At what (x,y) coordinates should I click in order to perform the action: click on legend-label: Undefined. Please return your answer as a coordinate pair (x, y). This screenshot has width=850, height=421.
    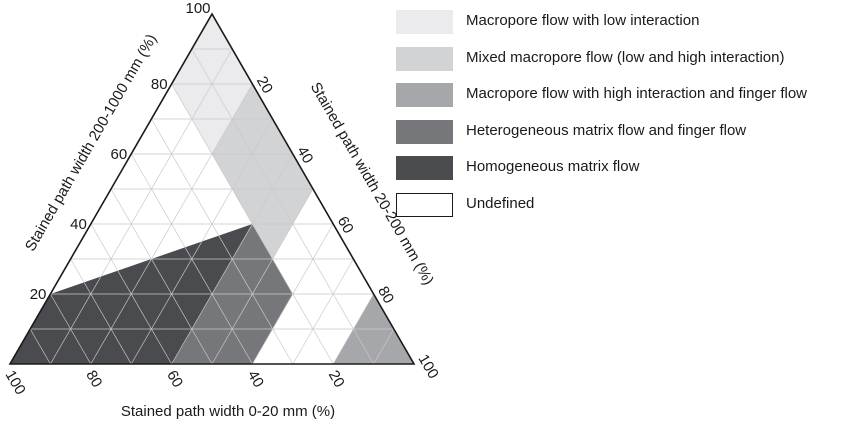
    Looking at the image, I should click on (500, 203).